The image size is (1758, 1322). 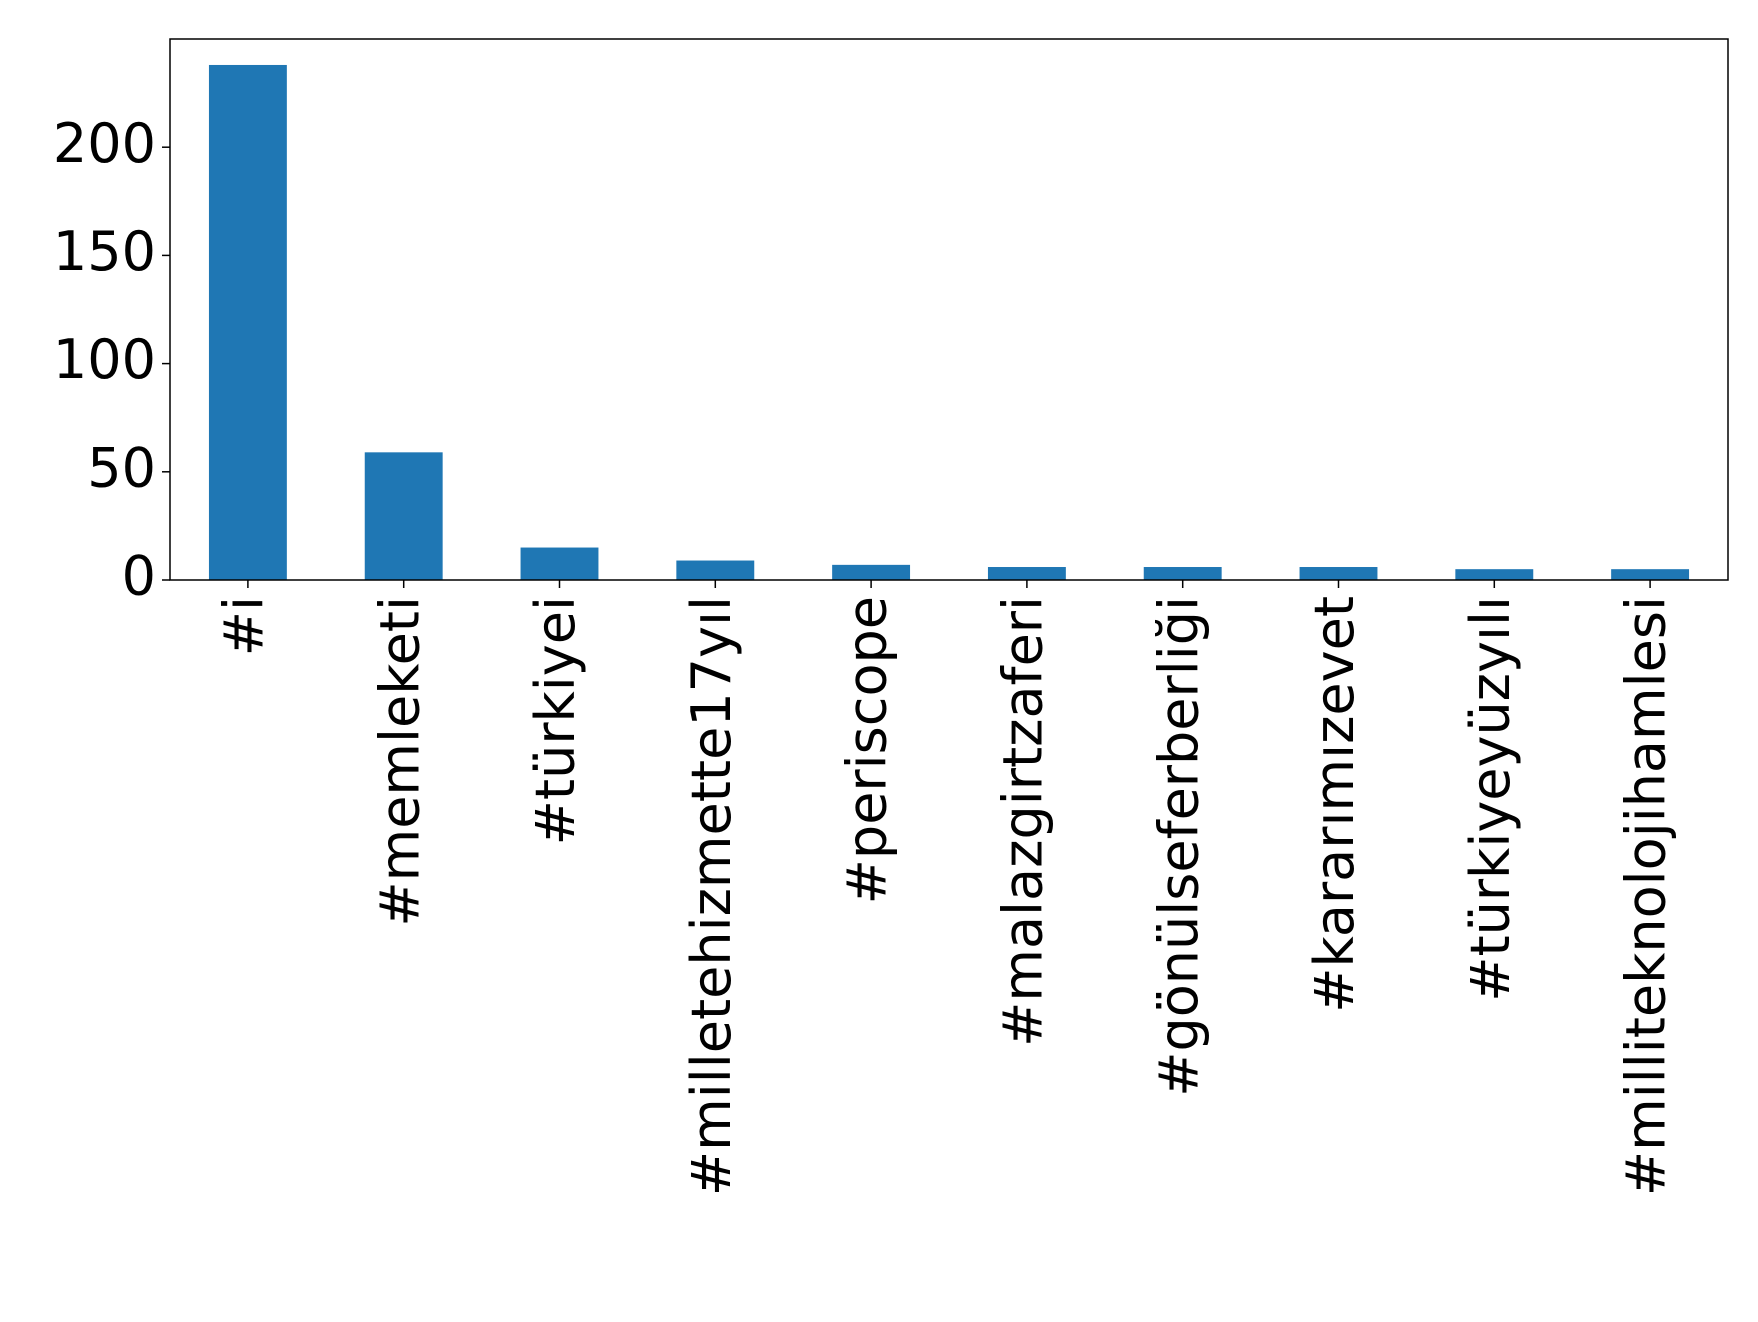 I want to click on y-tick-label: 100, so click(x=104, y=359).